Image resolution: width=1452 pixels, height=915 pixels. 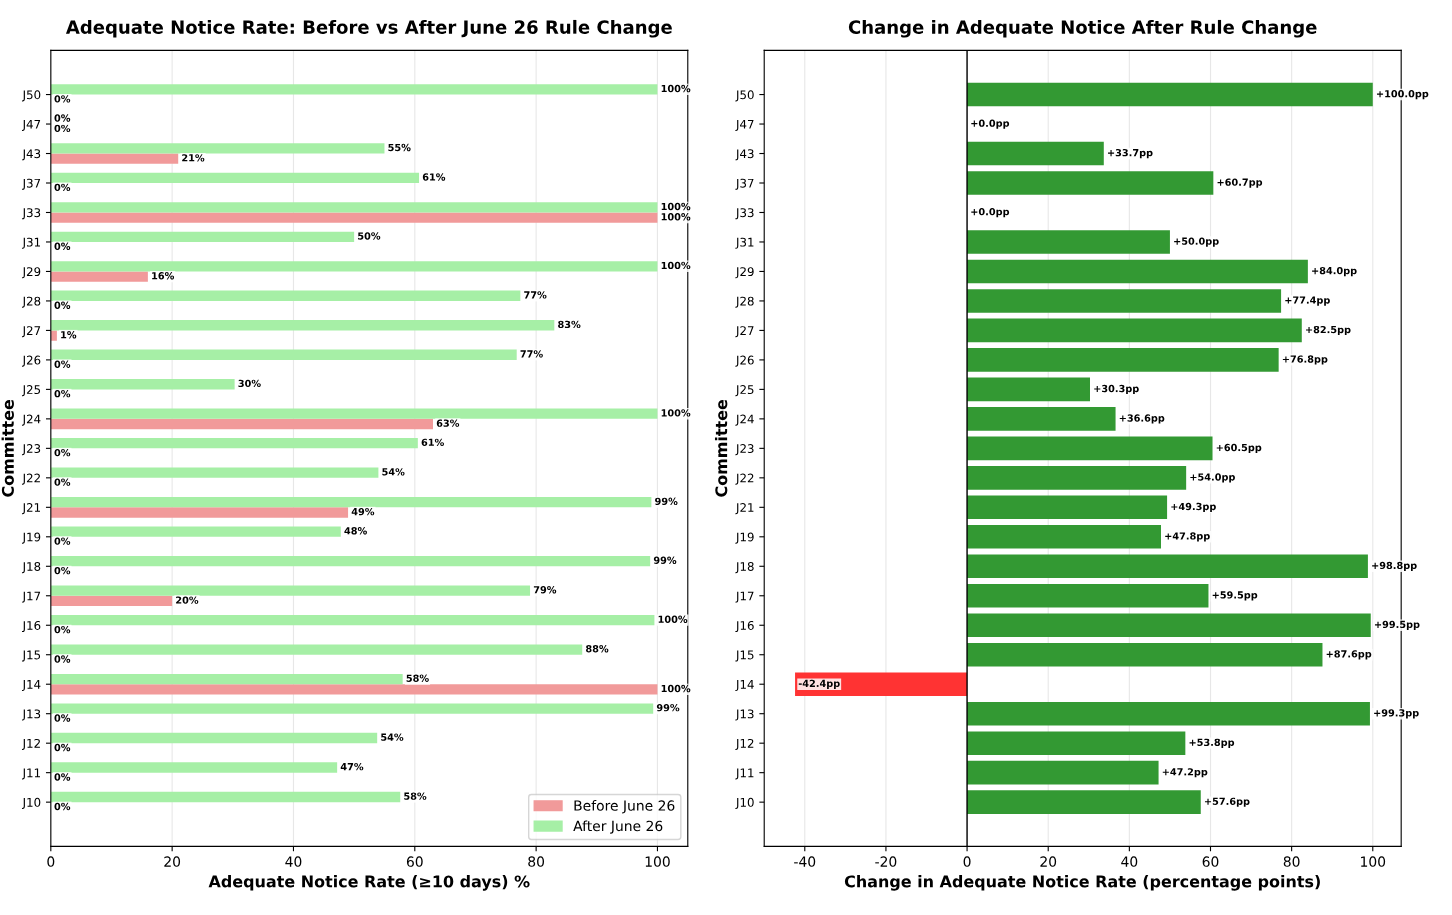 What do you see at coordinates (1334, 271) in the screenshot?
I see `data-label: +84.0pp` at bounding box center [1334, 271].